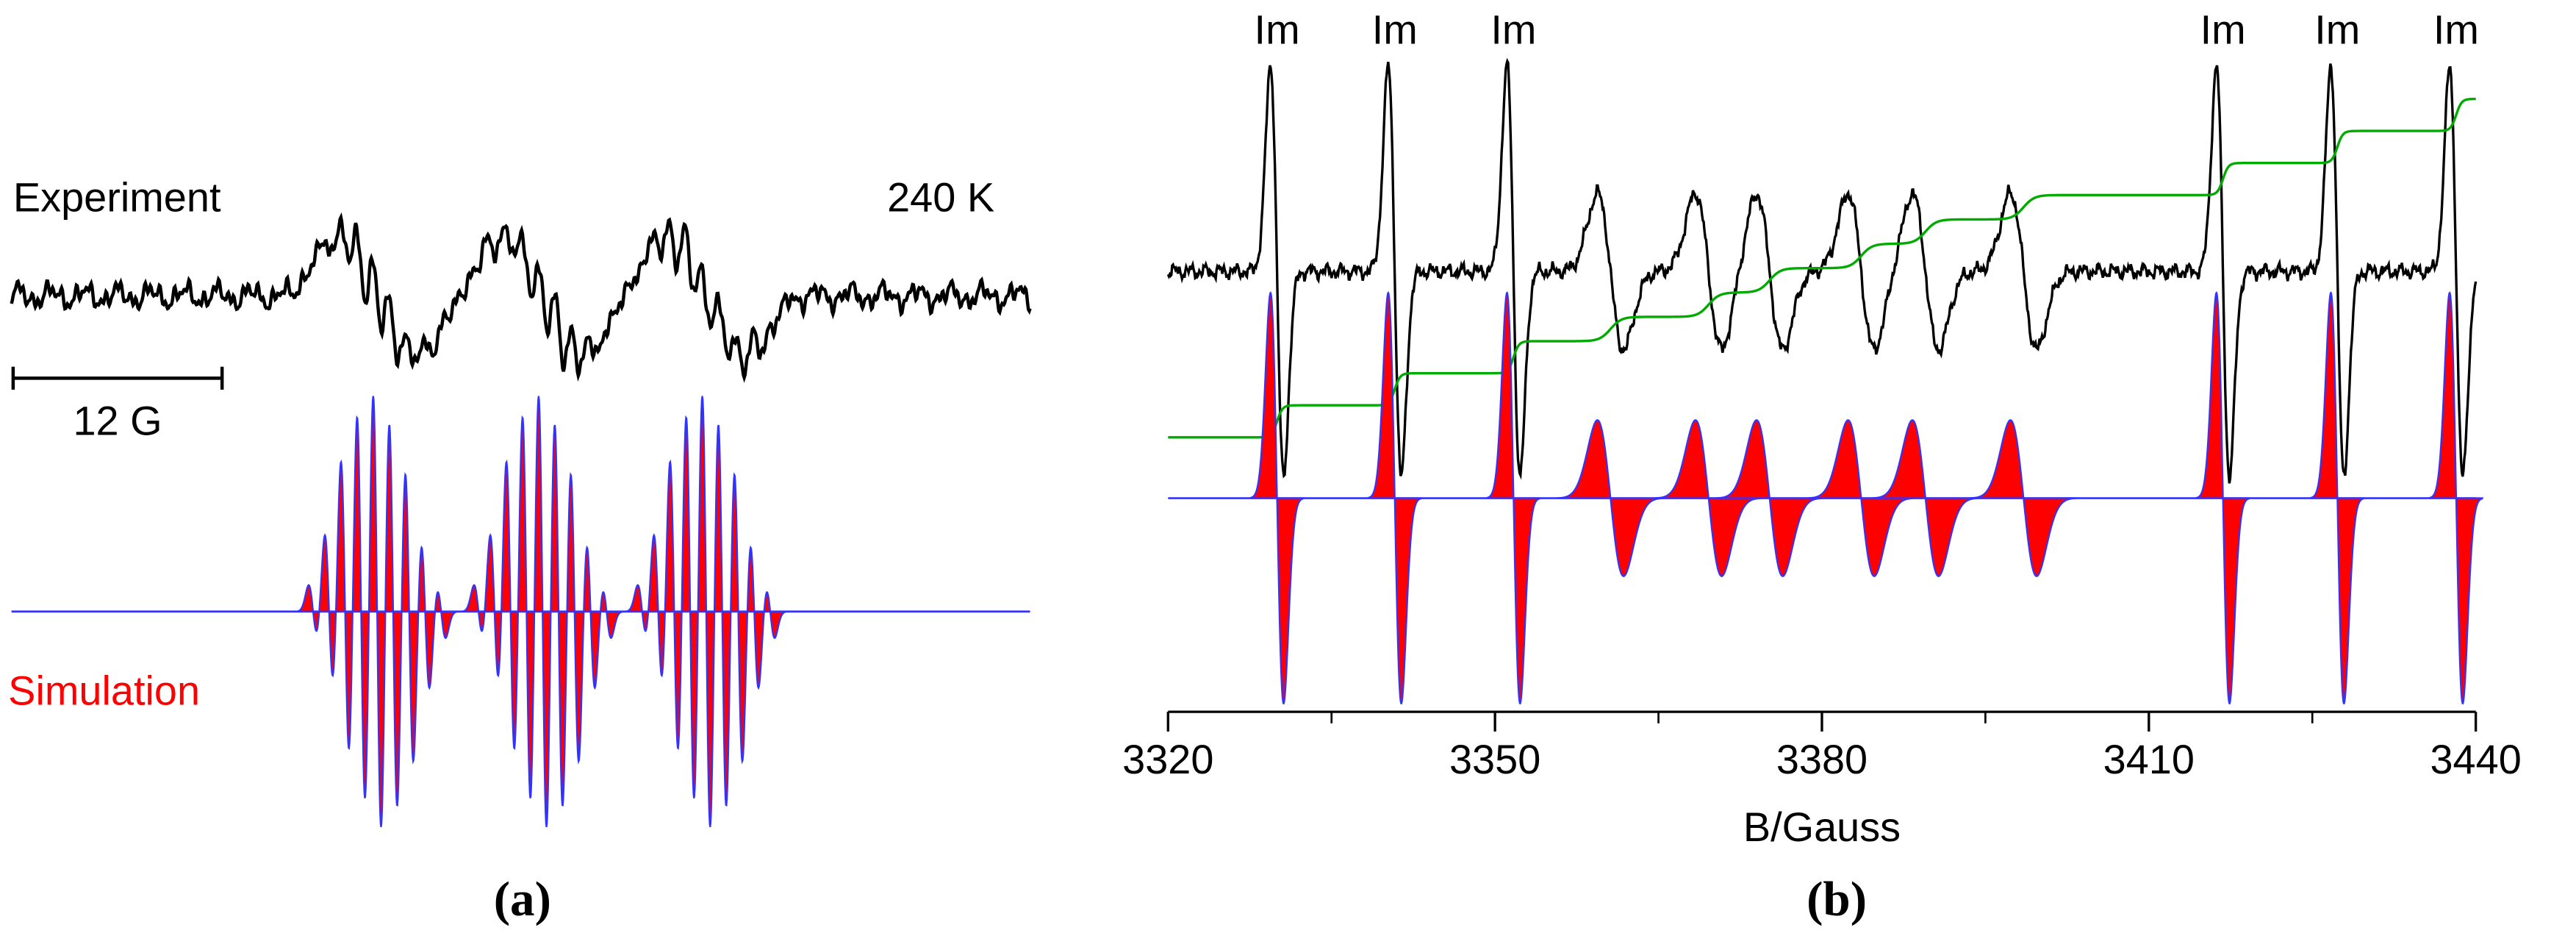 Image resolution: width=2576 pixels, height=947 pixels. I want to click on x-tick-label: 3350, so click(1494, 759).